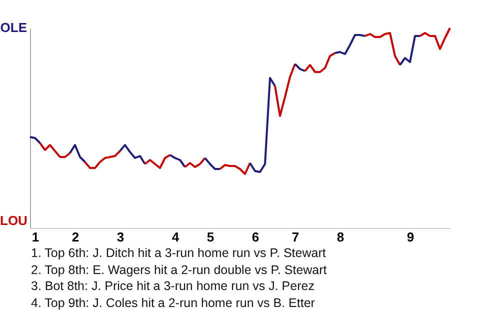 Image resolution: width=480 pixels, height=320 pixels. I want to click on x-tick-label: 8, so click(340, 237).